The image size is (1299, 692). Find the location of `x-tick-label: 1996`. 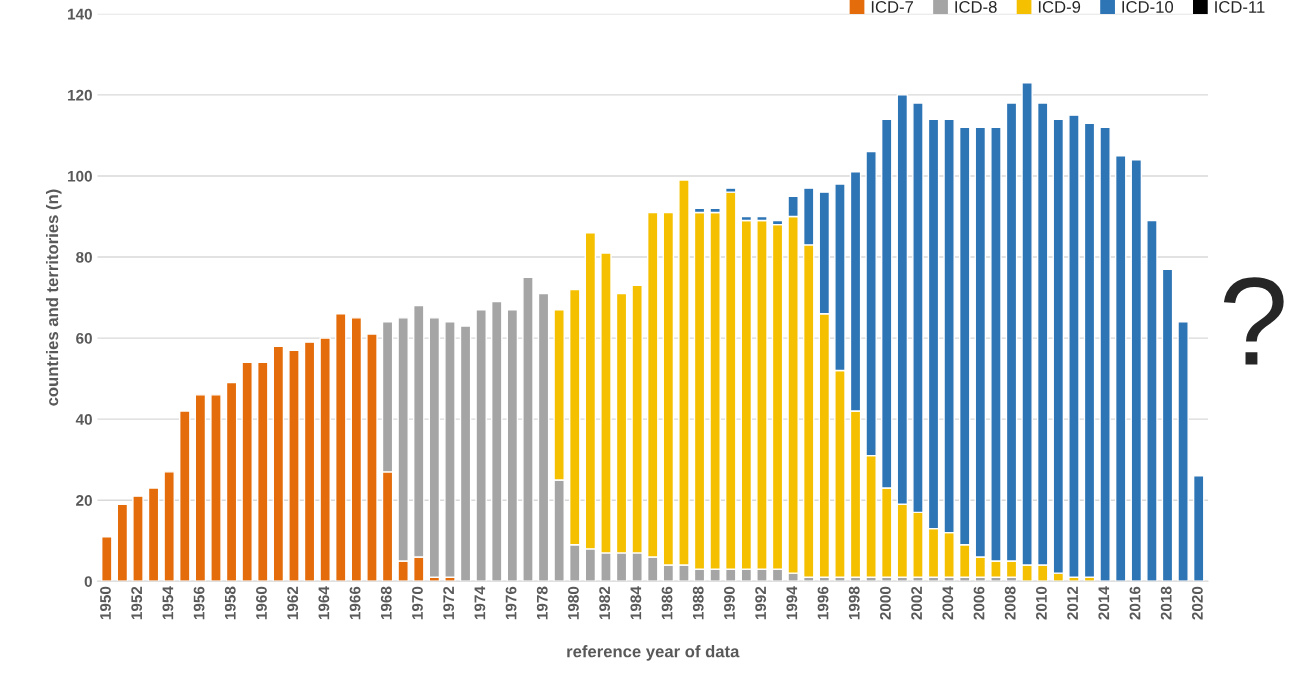

x-tick-label: 1996 is located at coordinates (823, 603).